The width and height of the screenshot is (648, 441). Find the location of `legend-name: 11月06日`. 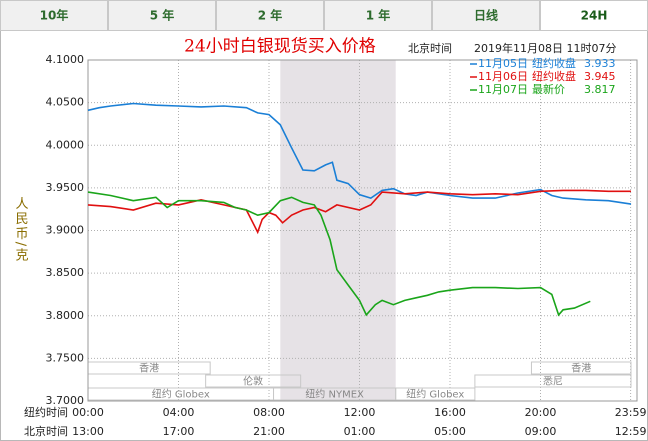

legend-name: 11月06日 is located at coordinates (503, 76).